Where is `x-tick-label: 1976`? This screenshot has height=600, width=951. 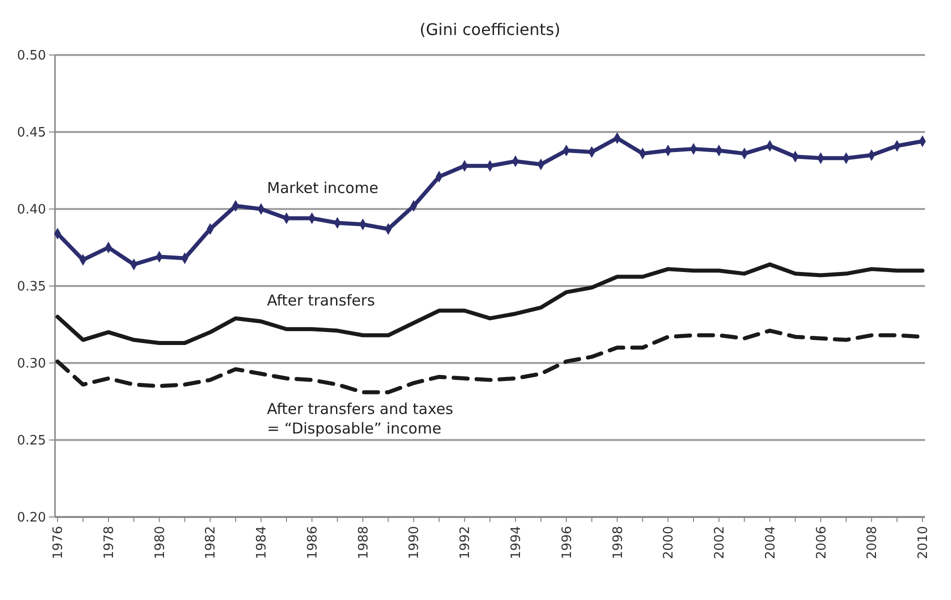
x-tick-label: 1976 is located at coordinates (58, 543).